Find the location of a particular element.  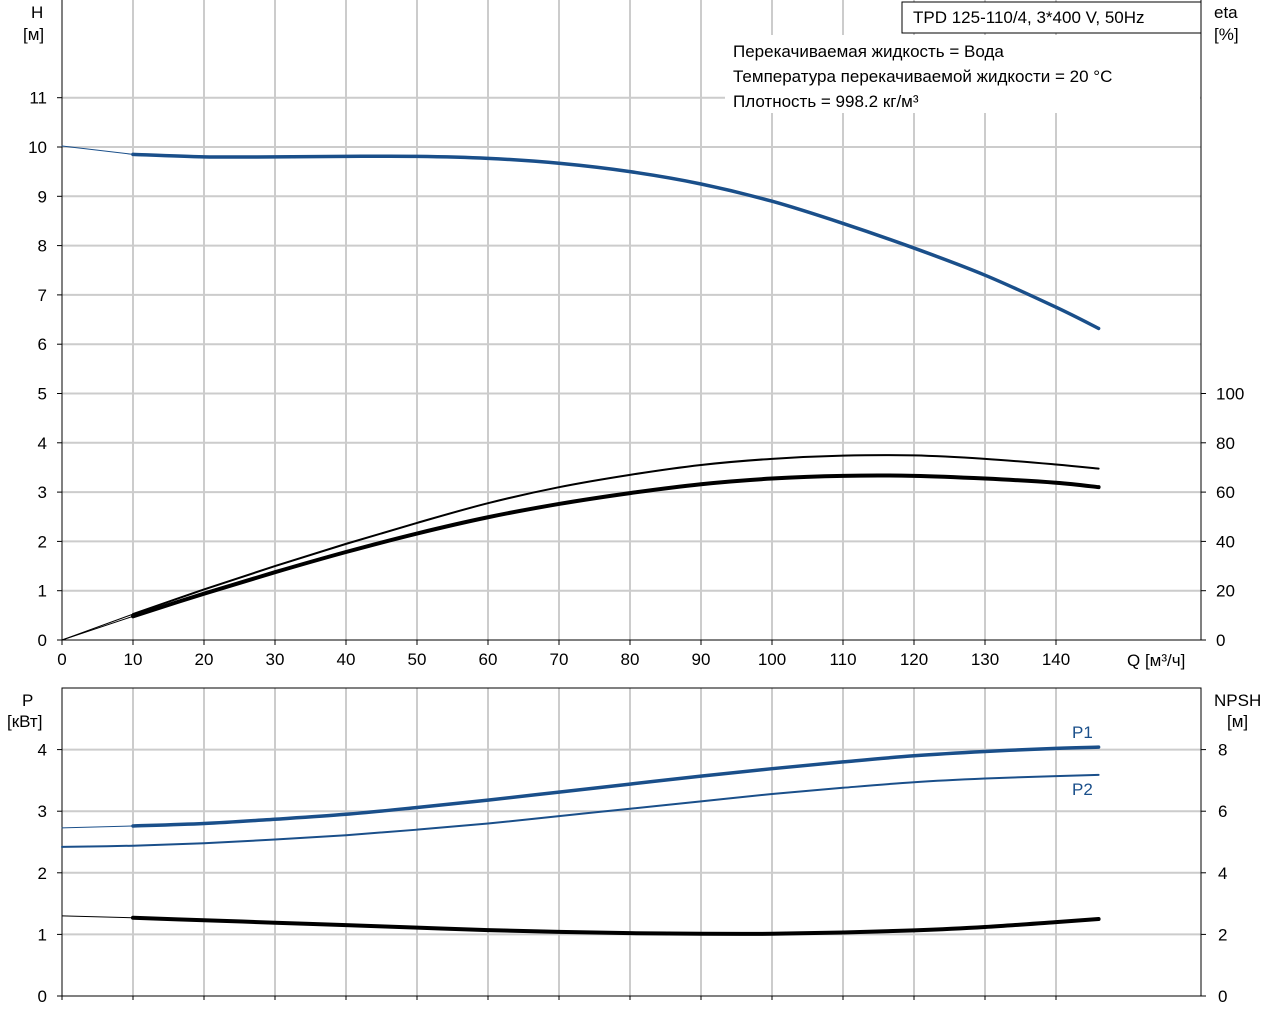

p-tick-label: 2 is located at coordinates (42, 873).